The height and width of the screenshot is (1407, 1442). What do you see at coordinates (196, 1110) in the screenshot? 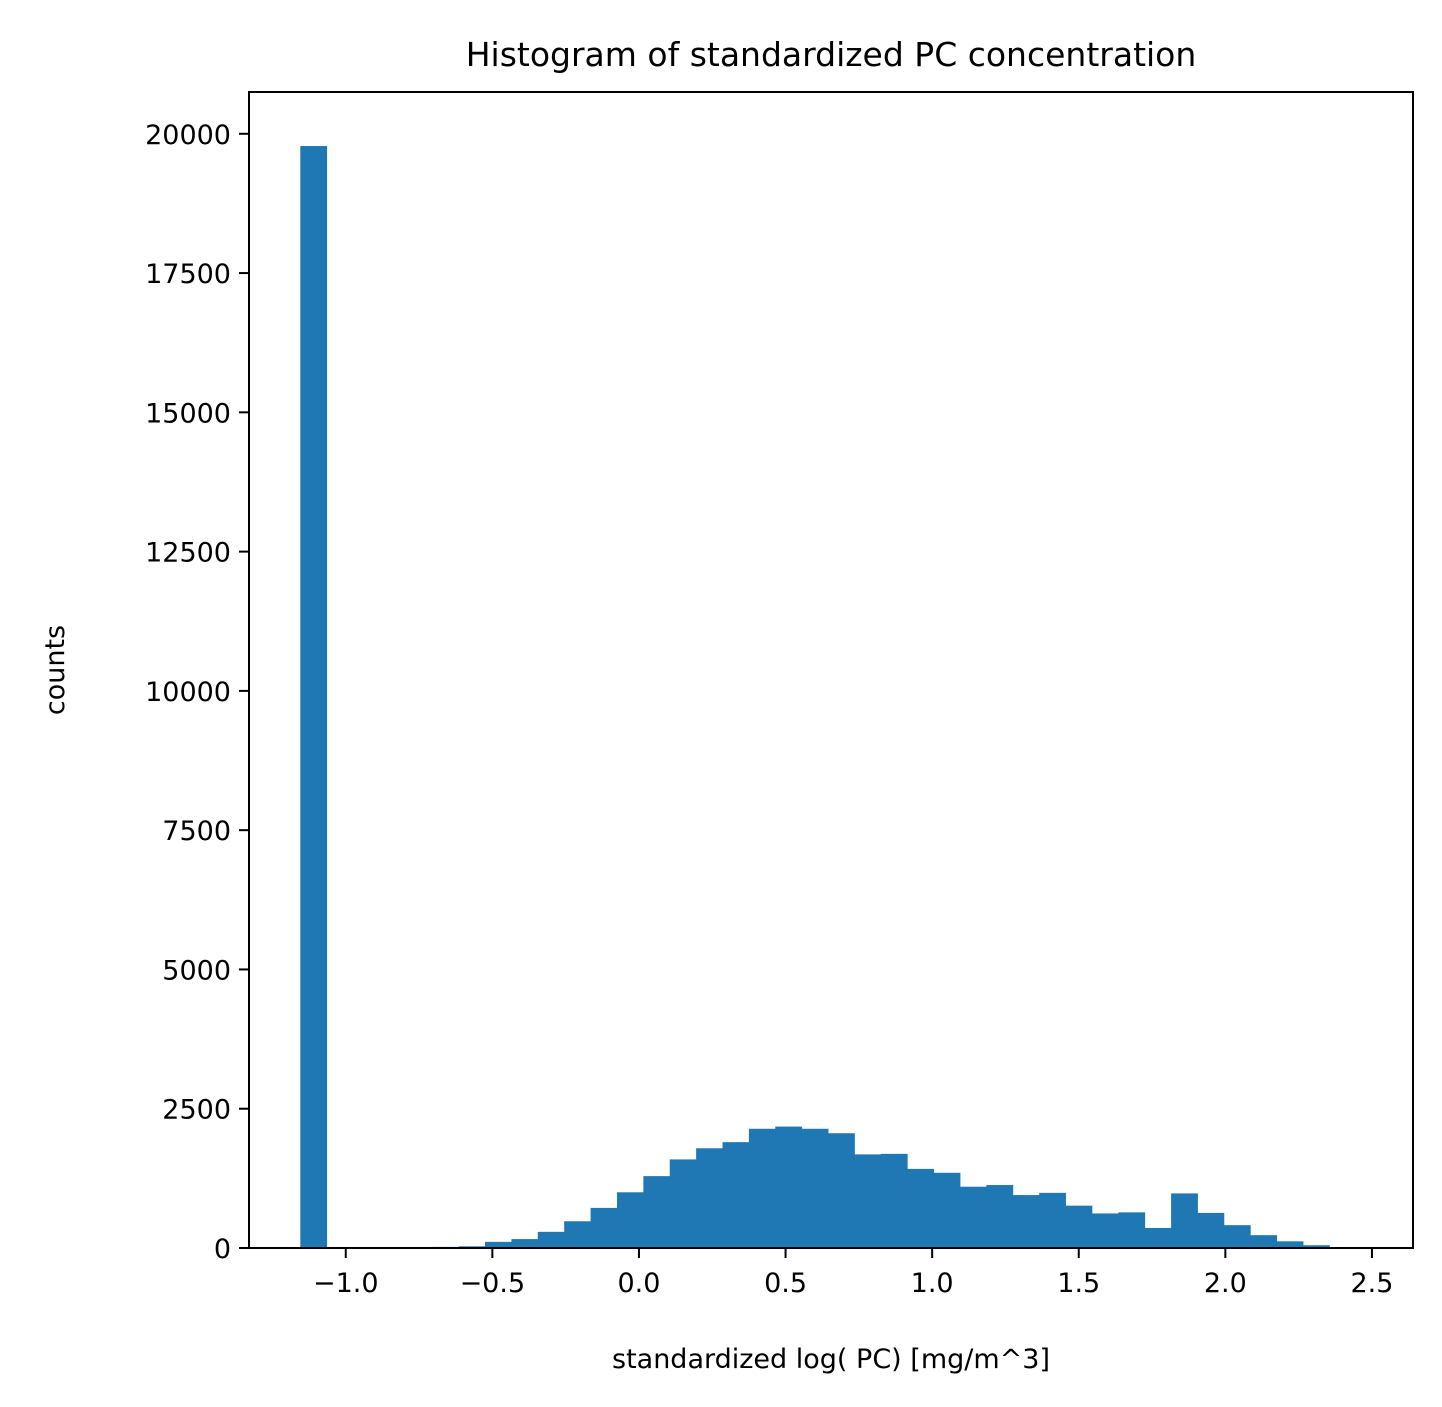
I see `y-tick-label: 2500` at bounding box center [196, 1110].